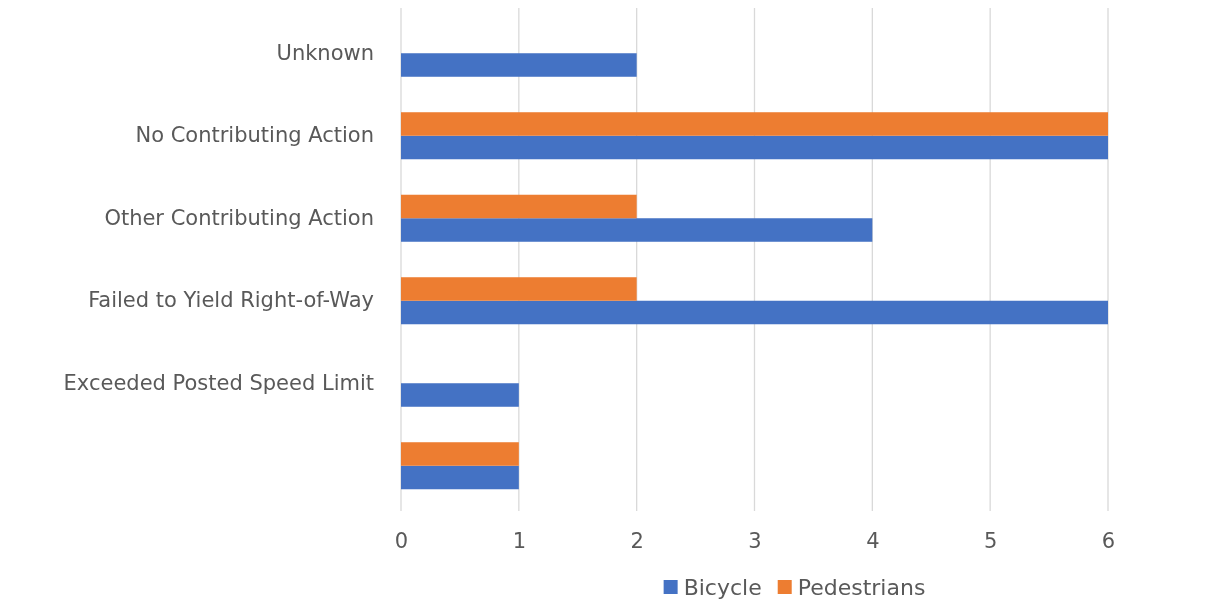  Describe the element at coordinates (519, 540) in the screenshot. I see `x-tick-label: 1` at that location.